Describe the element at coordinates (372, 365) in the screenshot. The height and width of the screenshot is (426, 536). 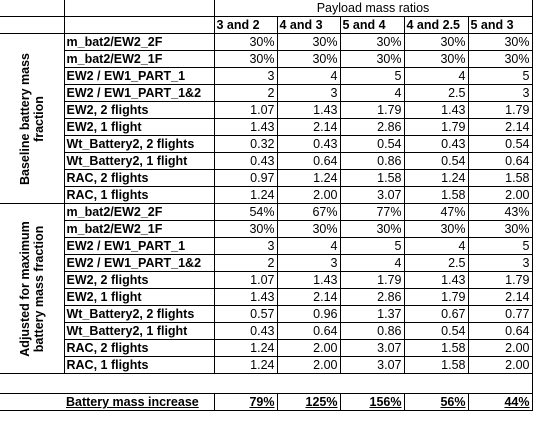
I see `value-cell: 3.07` at that location.